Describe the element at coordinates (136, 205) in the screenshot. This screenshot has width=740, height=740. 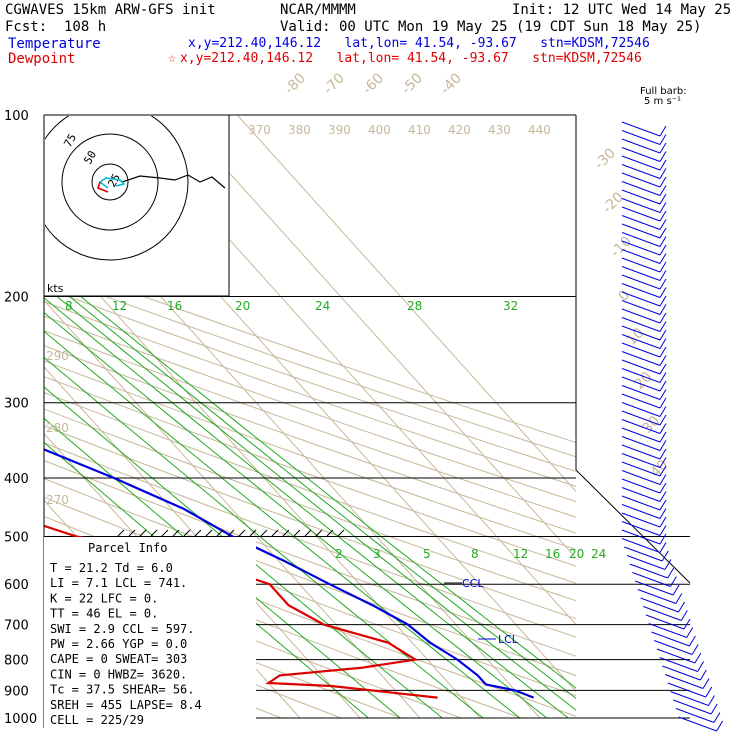
I see `hodograph: 25 50 75 kts` at that location.